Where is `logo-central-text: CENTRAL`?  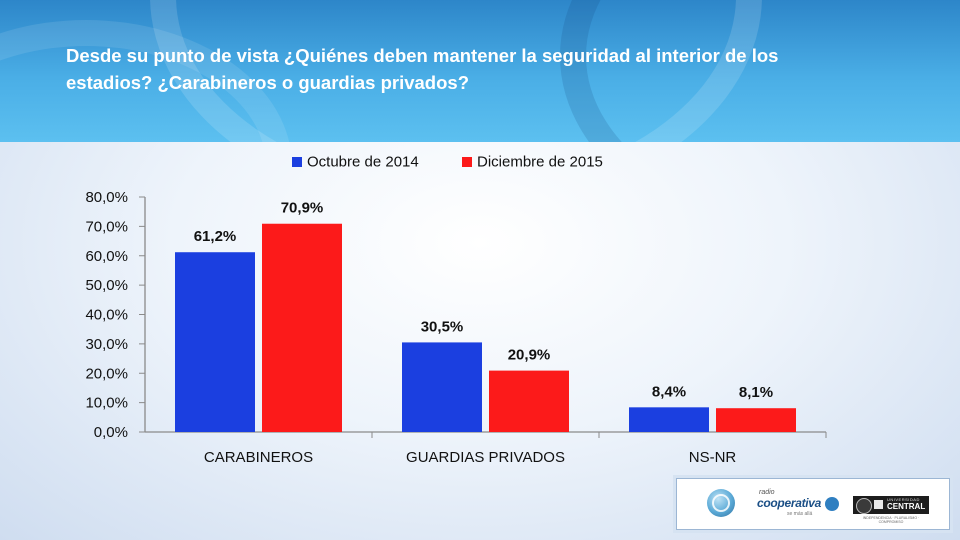
logo-central-text: CENTRAL is located at coordinates (906, 506).